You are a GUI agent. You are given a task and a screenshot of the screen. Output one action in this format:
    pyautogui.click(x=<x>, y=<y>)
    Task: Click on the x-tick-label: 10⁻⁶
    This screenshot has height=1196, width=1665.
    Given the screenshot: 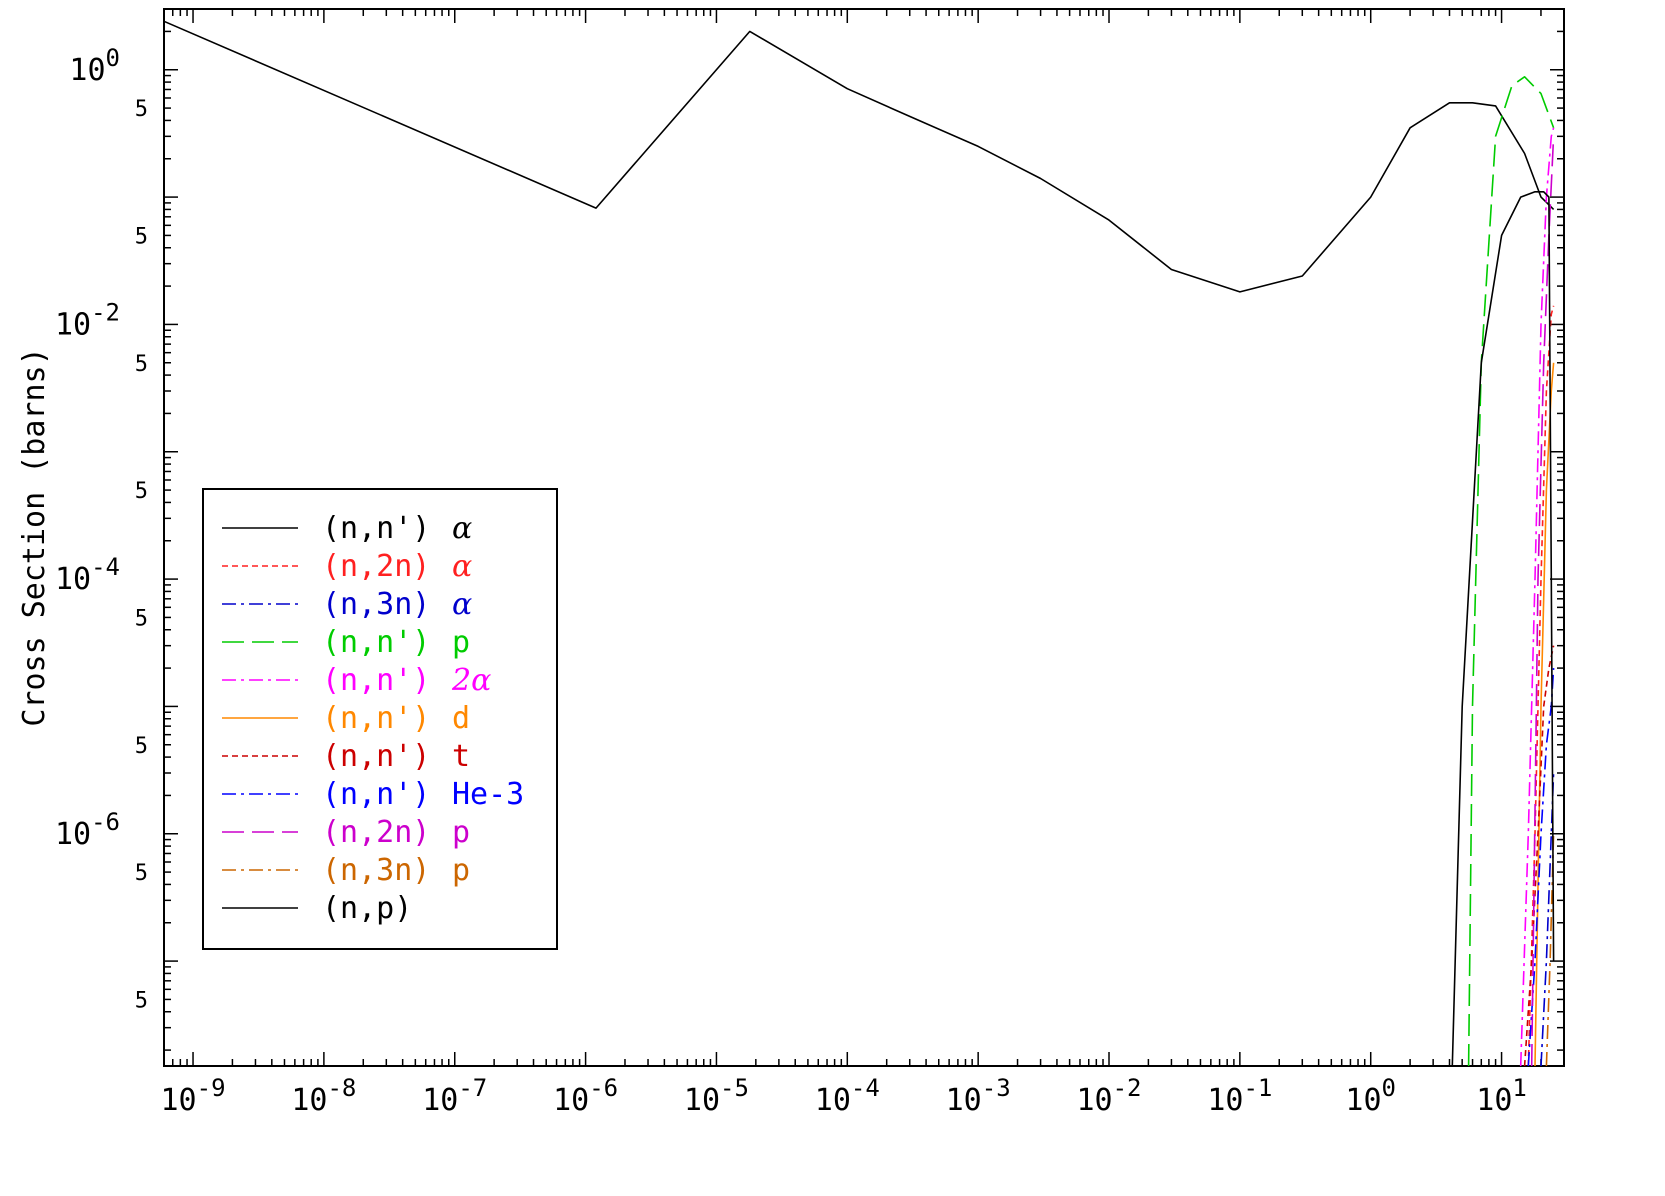 What is the action you would take?
    pyautogui.click(x=585, y=1096)
    